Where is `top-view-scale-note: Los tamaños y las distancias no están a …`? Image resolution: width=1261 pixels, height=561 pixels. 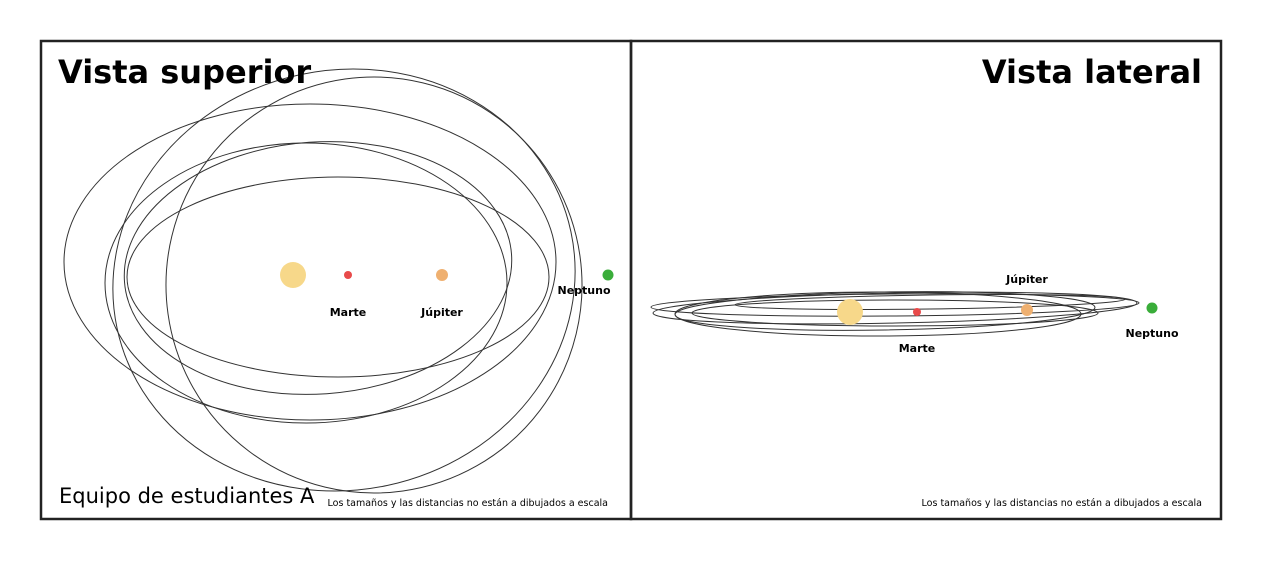 top-view-scale-note: Los tamaños y las distancias no están a … is located at coordinates (468, 503).